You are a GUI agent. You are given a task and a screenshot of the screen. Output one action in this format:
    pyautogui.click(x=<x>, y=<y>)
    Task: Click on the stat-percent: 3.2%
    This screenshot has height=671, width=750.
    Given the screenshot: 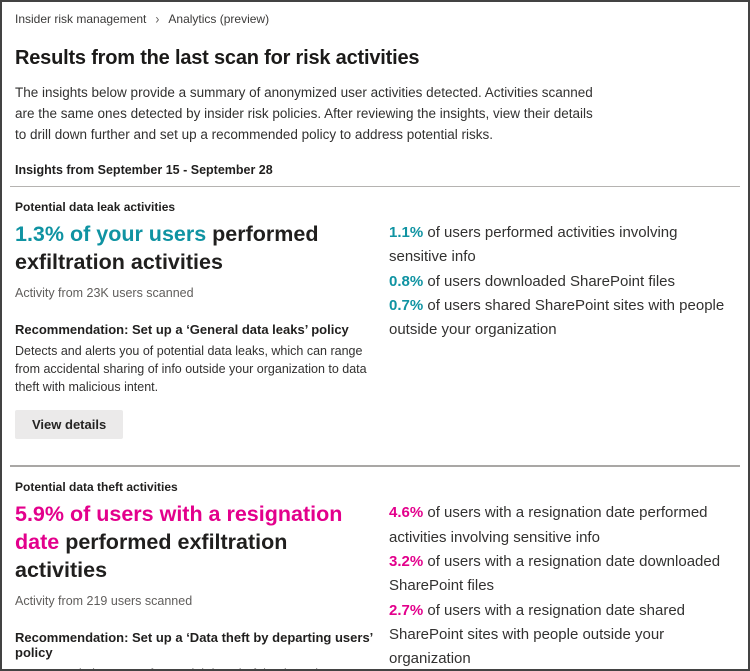 What is the action you would take?
    pyautogui.click(x=406, y=561)
    